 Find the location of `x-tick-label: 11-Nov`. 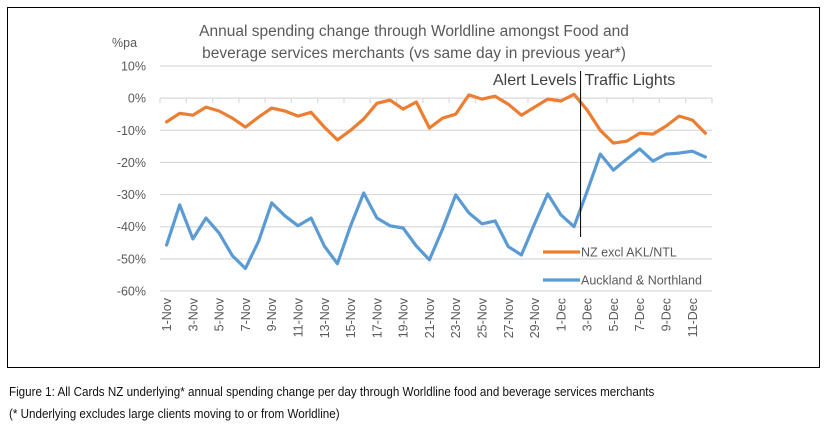

x-tick-label: 11-Nov is located at coordinates (299, 317).